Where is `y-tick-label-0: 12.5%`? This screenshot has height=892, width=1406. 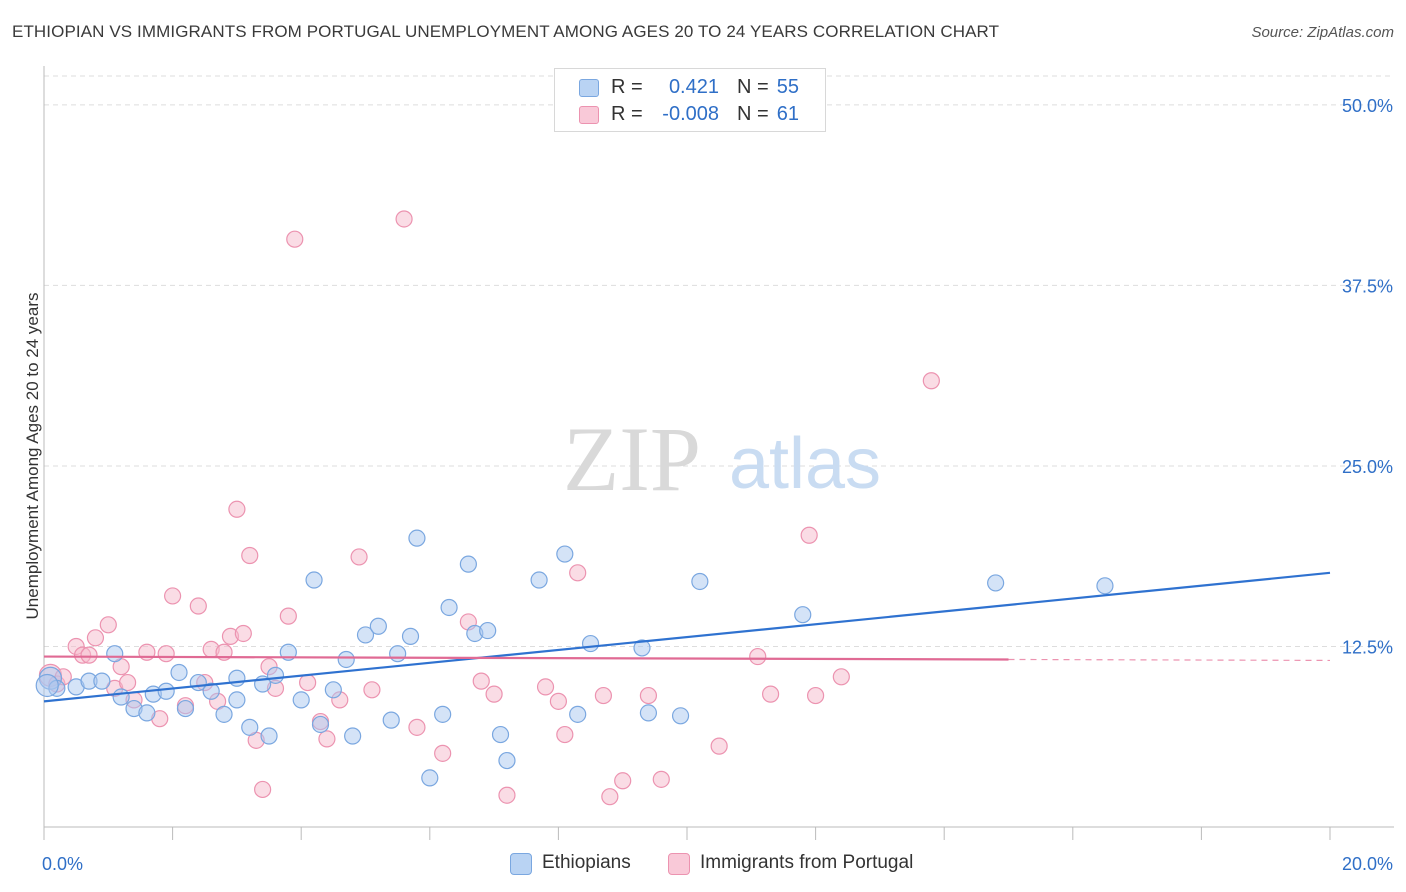
y-tick-label-0: 12.5% is located at coordinates (1367, 647).